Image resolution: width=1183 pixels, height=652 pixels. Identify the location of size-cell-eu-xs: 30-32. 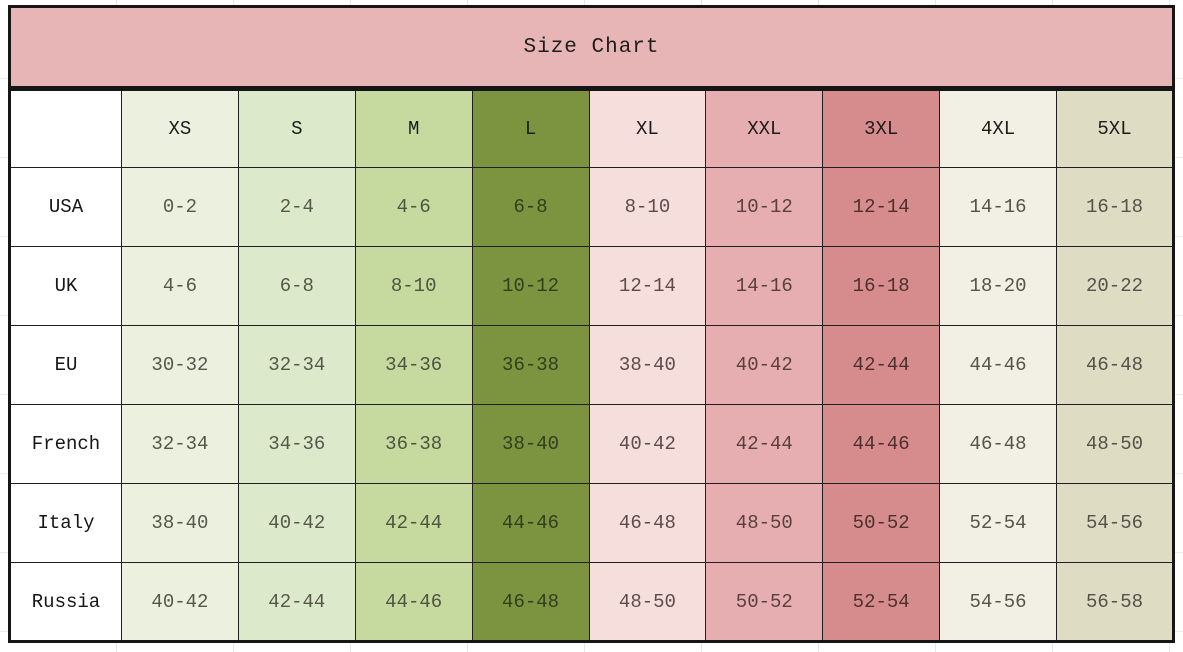
(180, 365).